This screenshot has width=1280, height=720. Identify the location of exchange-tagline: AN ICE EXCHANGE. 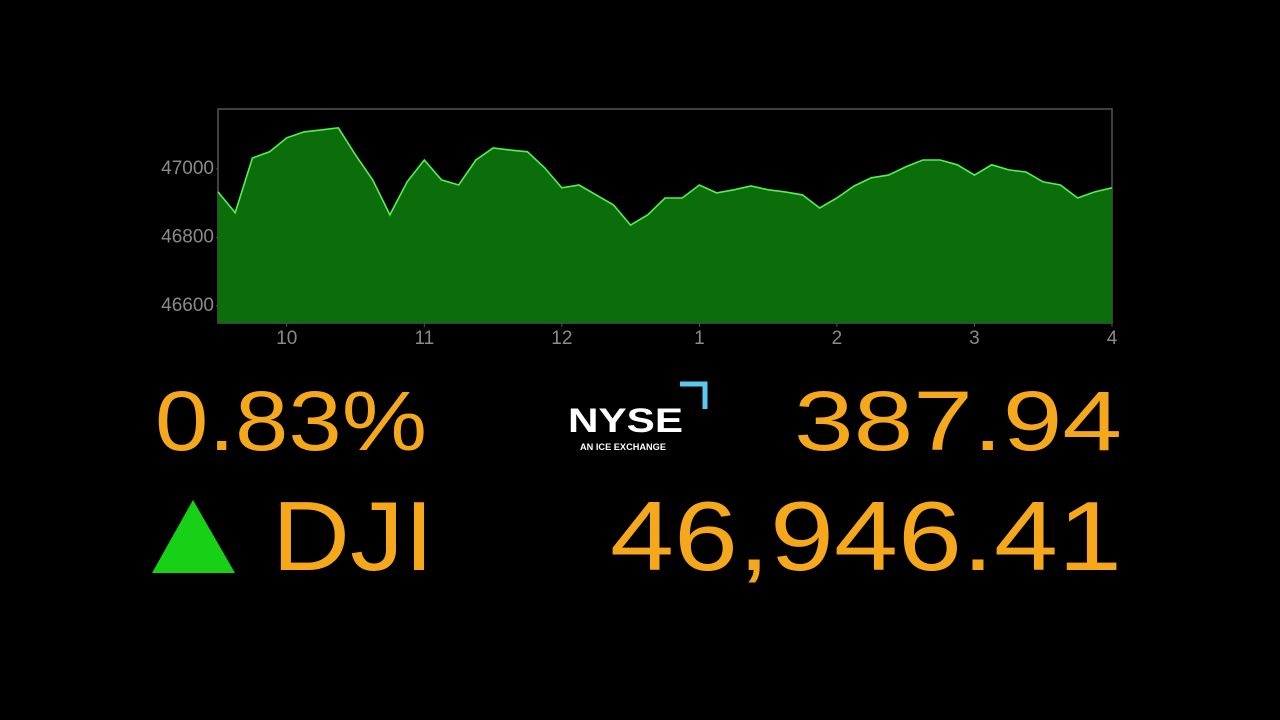
(623, 447).